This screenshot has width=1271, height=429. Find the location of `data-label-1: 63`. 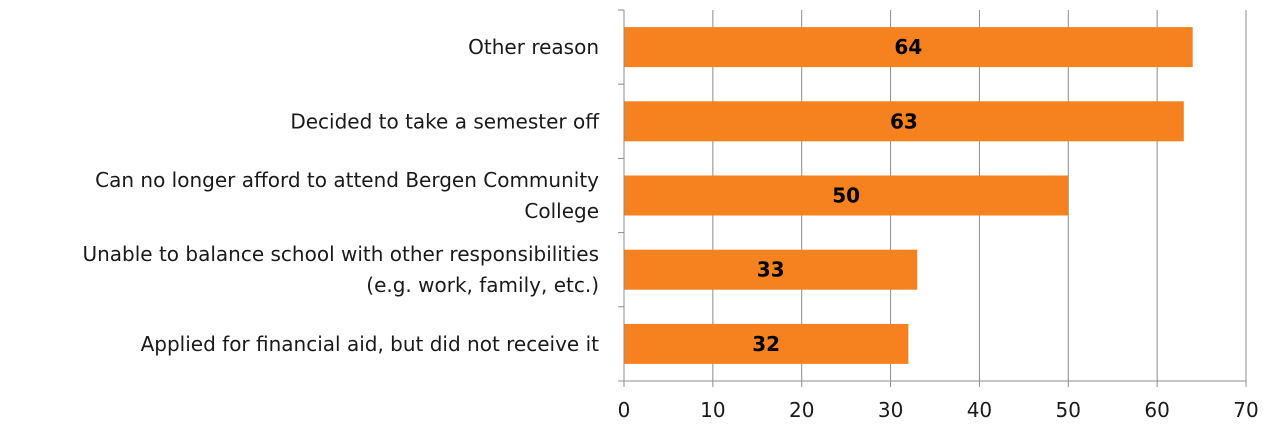

data-label-1: 63 is located at coordinates (904, 121).